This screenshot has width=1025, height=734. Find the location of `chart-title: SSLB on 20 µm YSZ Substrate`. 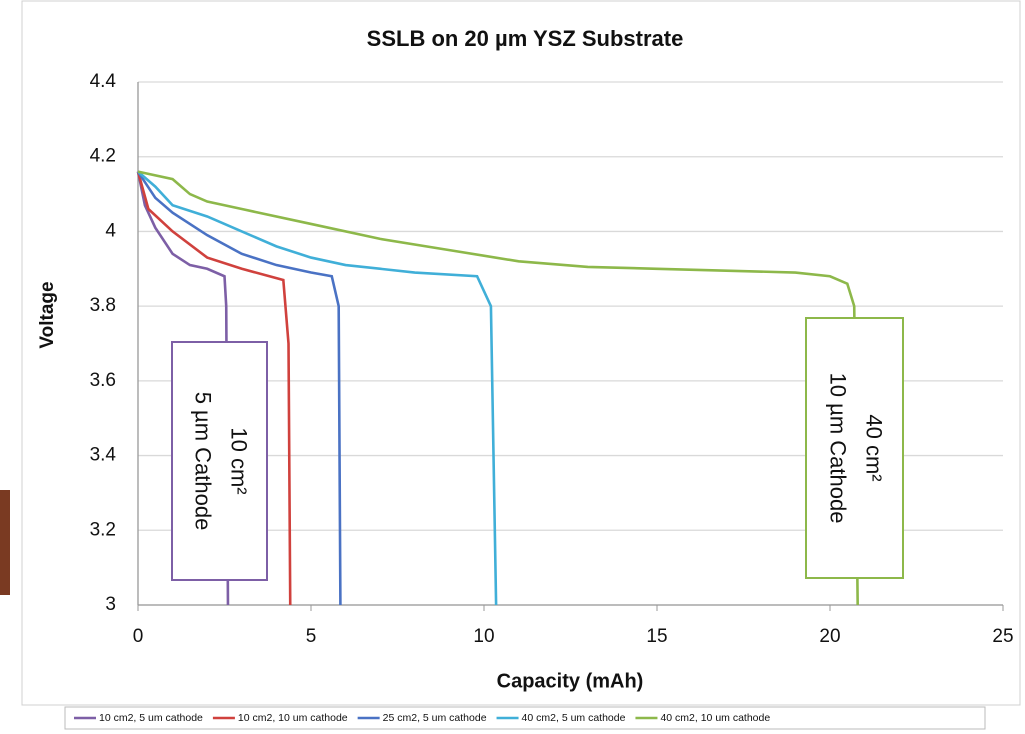

chart-title: SSLB on 20 µm YSZ Substrate is located at coordinates (525, 38).